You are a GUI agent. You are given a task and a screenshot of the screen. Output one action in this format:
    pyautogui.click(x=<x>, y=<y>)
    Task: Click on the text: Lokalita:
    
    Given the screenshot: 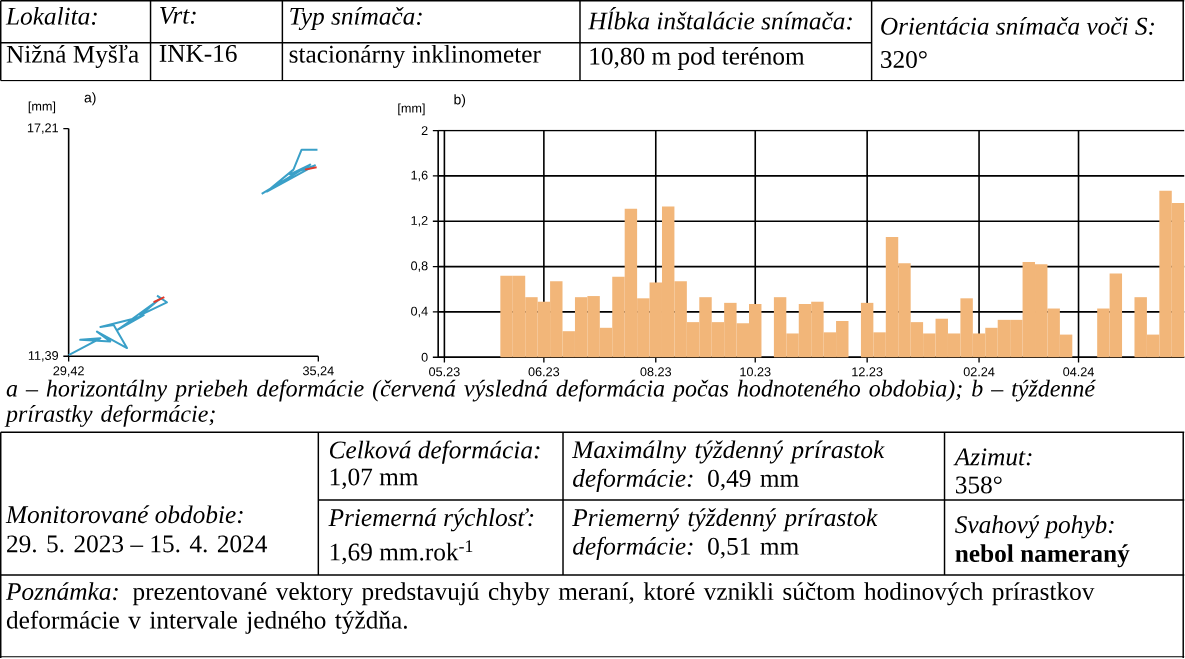 What is the action you would take?
    pyautogui.click(x=51, y=16)
    